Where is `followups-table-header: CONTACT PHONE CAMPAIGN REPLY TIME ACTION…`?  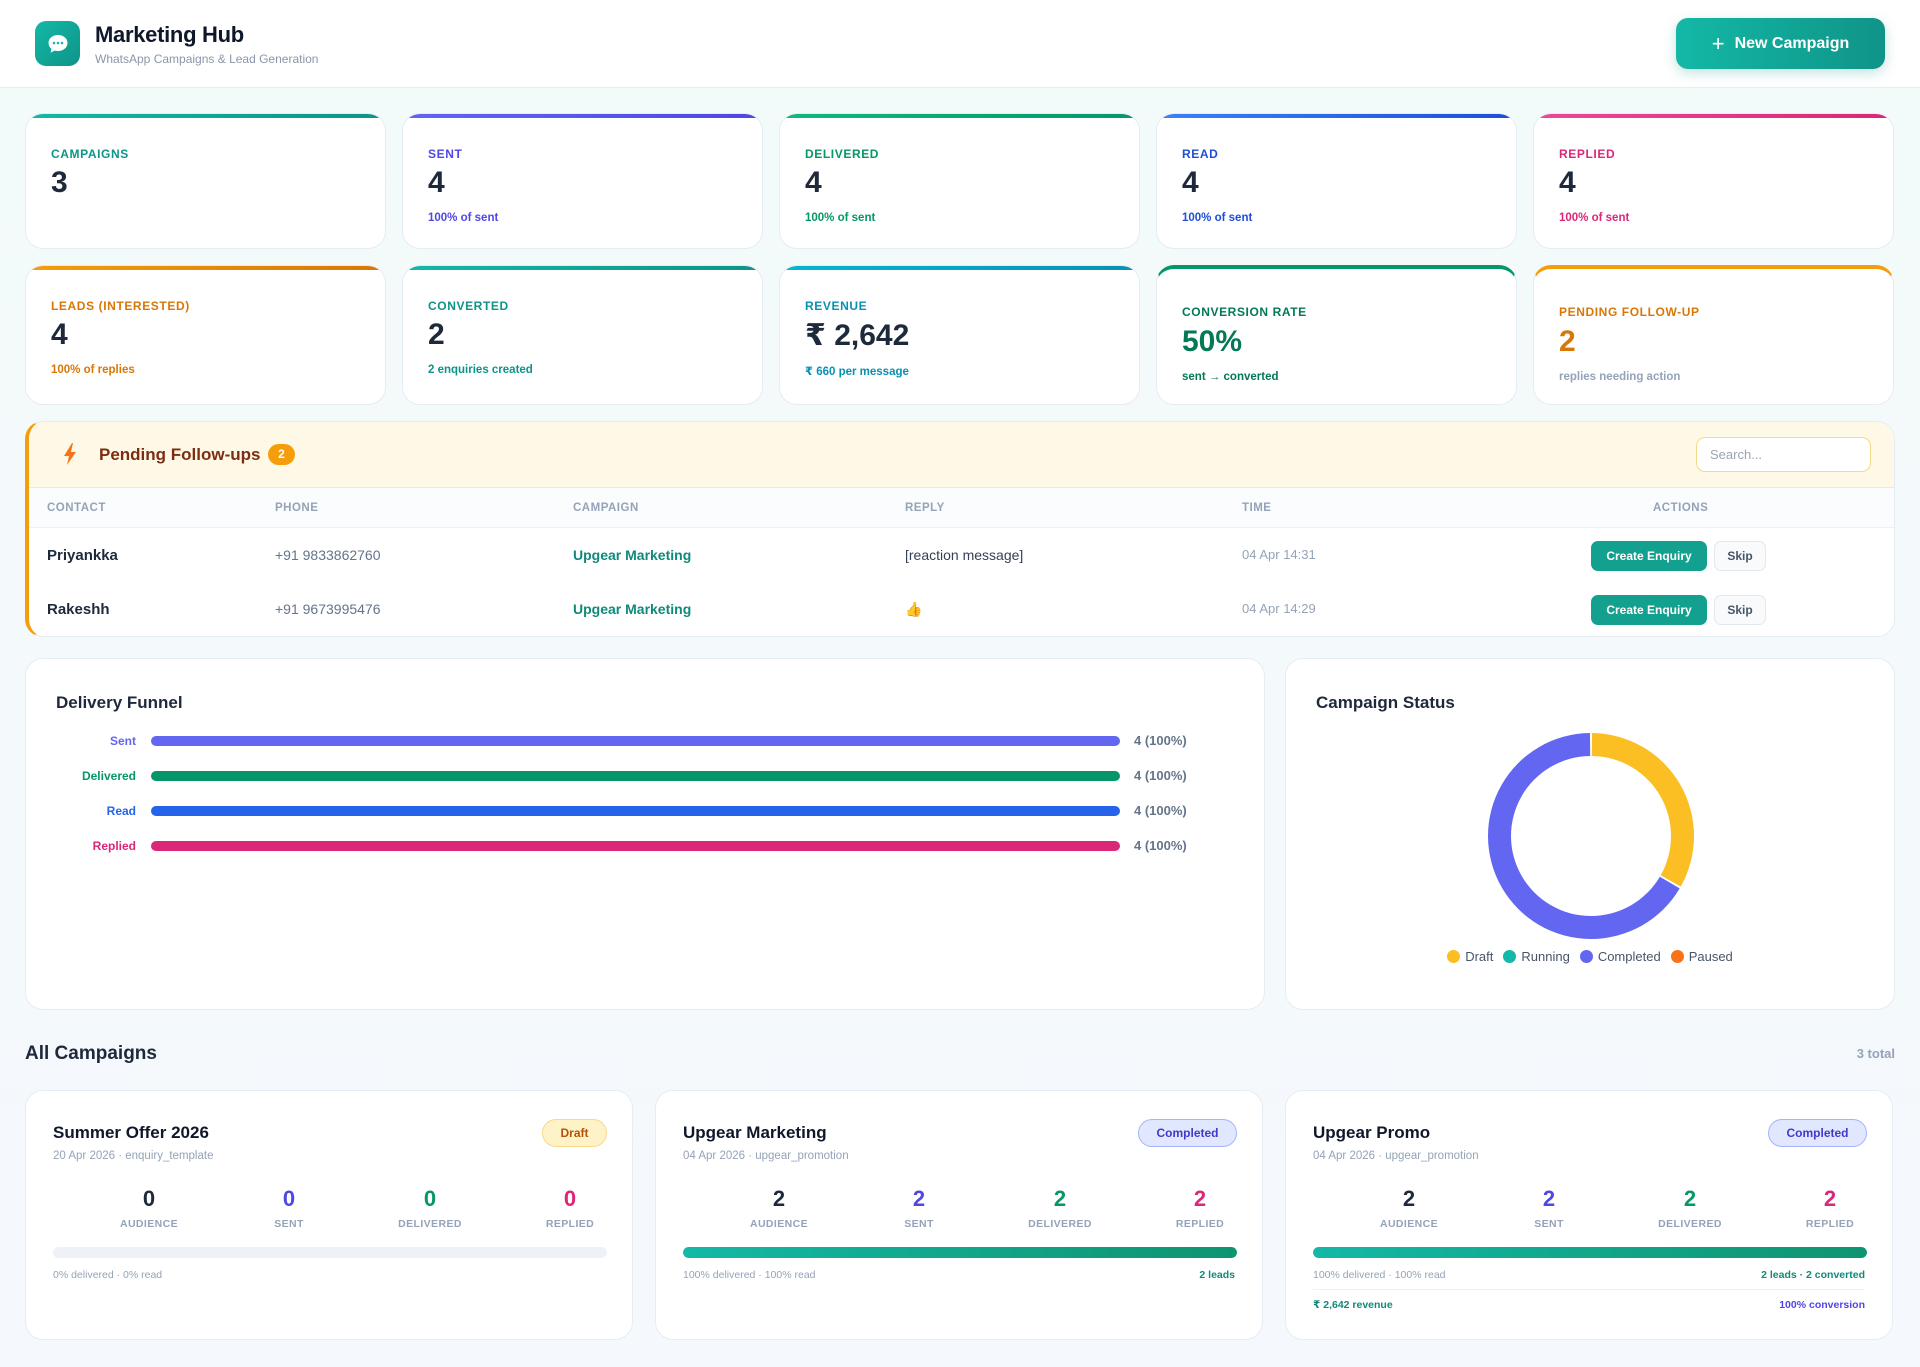 followups-table-header: CONTACT PHONE CAMPAIGN REPLY TIME ACTION… is located at coordinates (961, 508).